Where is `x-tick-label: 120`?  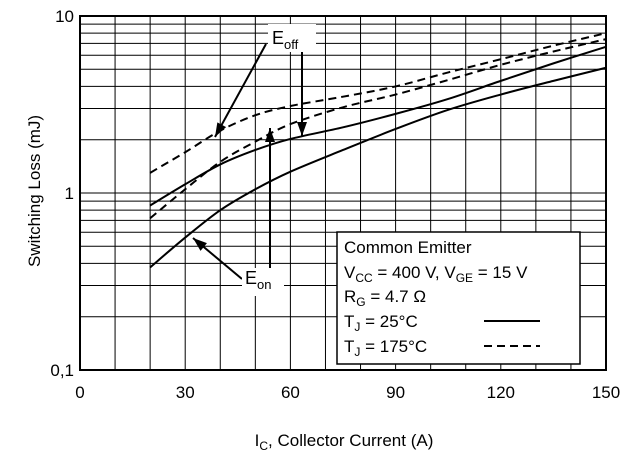
x-tick-label: 120 is located at coordinates (501, 392).